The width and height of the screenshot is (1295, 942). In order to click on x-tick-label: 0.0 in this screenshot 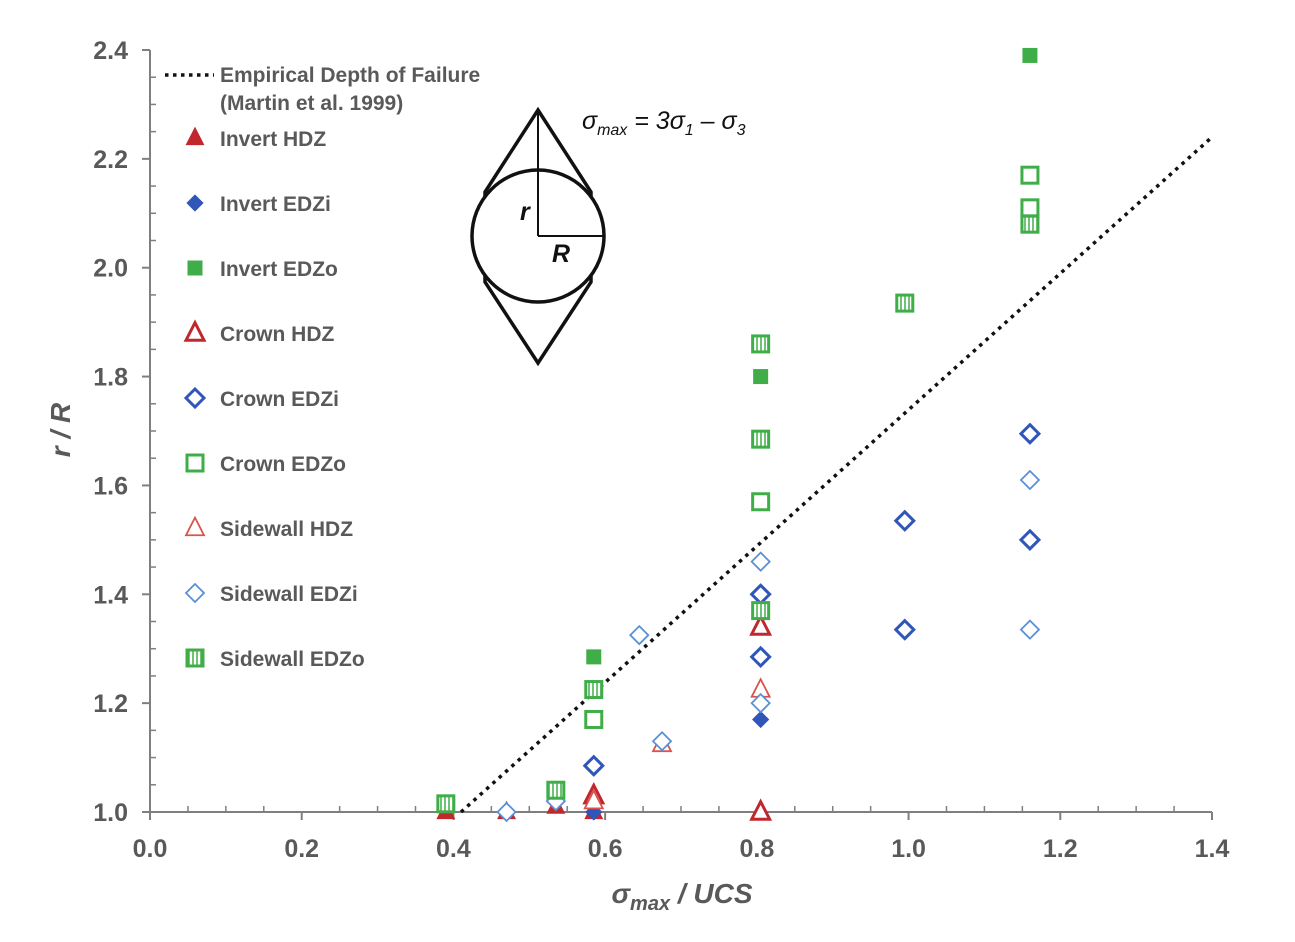, I will do `click(150, 849)`.